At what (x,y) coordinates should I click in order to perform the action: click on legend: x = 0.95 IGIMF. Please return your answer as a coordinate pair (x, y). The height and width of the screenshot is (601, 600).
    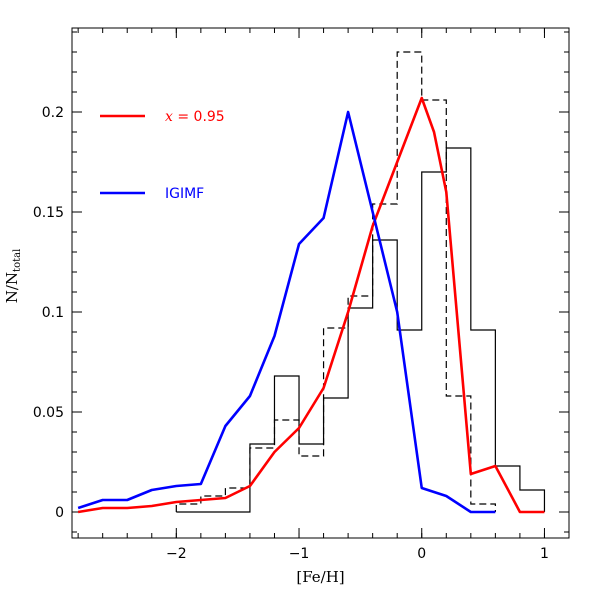
    Looking at the image, I should click on (162, 155).